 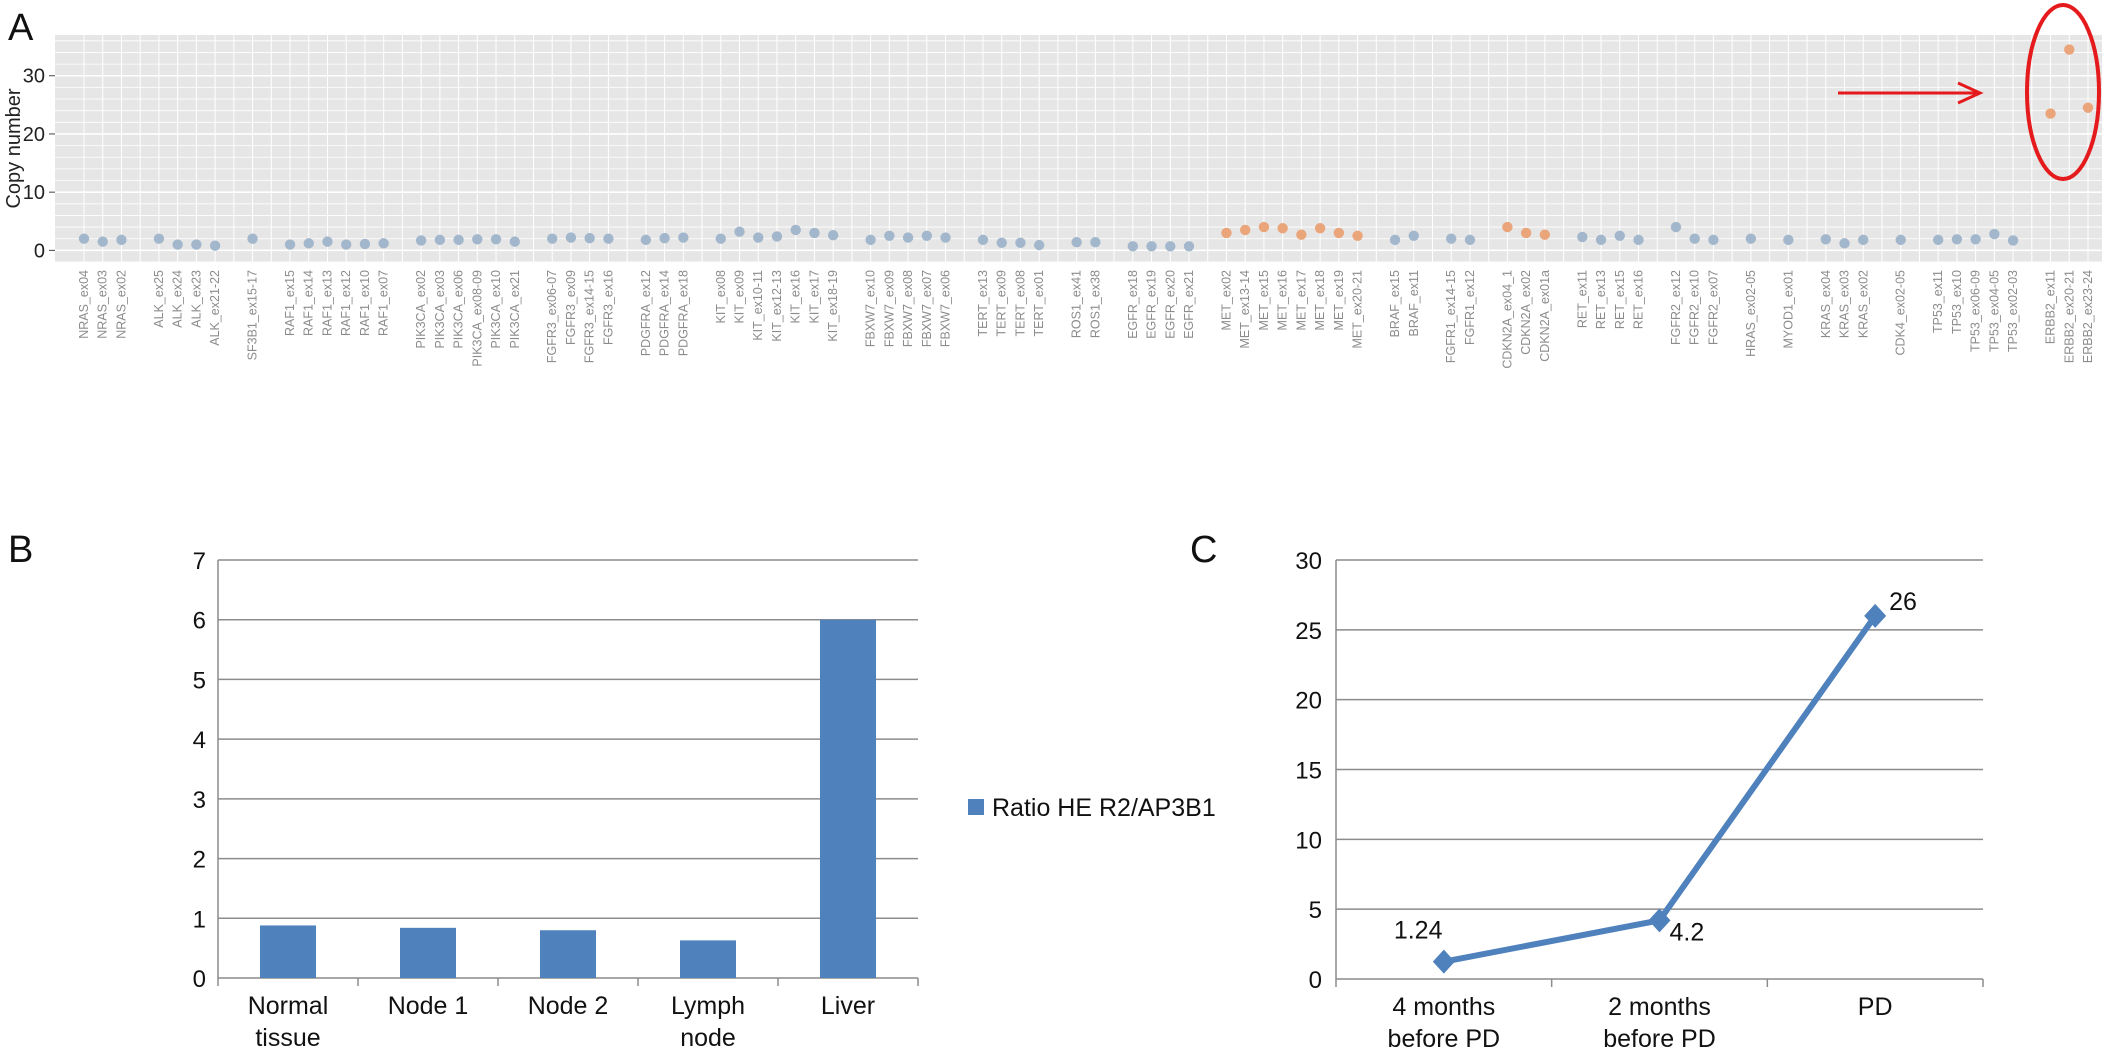 I want to click on y-tick-label-c: 20, so click(x=1308, y=701).